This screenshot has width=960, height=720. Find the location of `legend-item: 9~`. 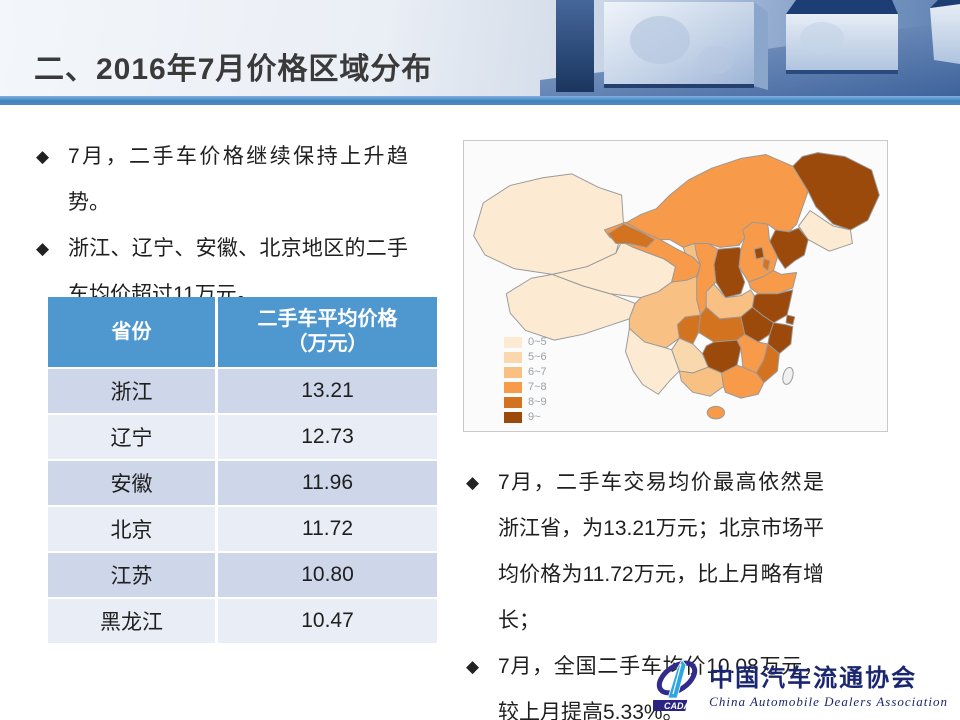

legend-item: 9~ is located at coordinates (525, 417).